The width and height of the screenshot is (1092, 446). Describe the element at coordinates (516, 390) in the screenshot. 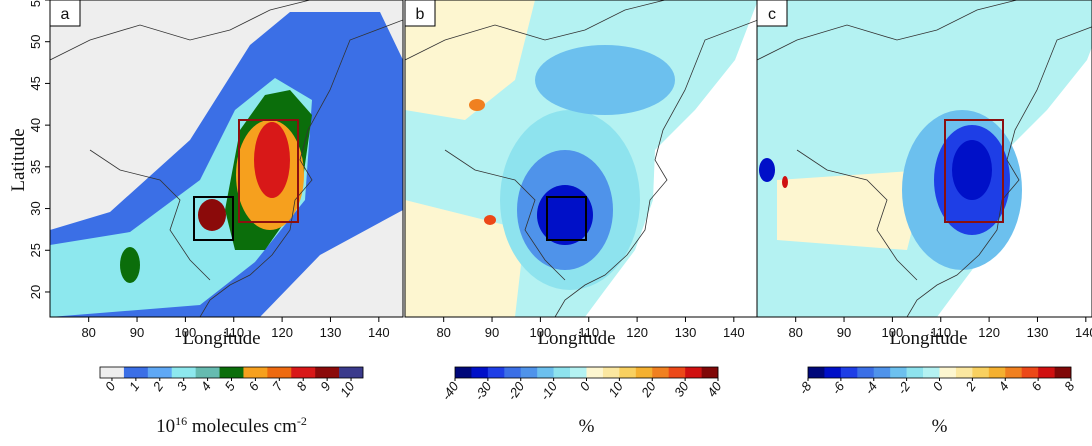

I see `colorbar-tick-label: -20` at that location.